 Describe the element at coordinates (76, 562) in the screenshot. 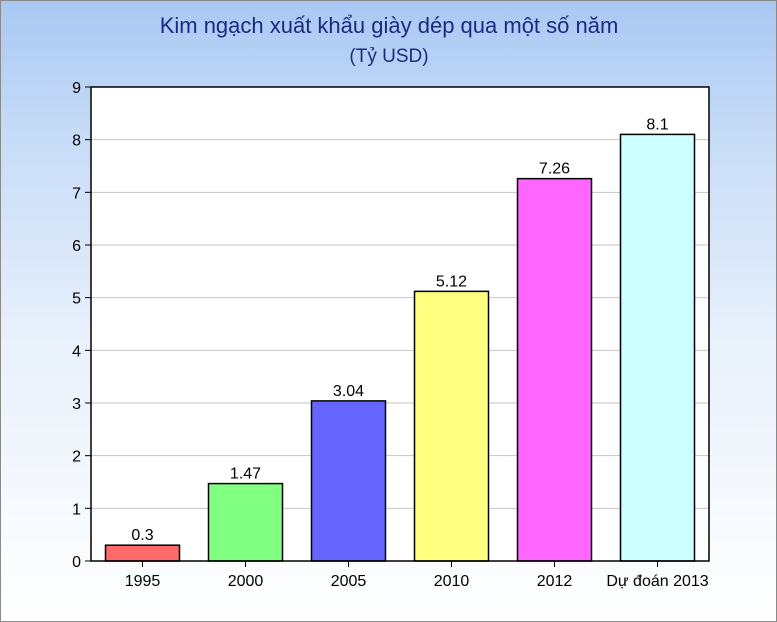

I see `y-tick-label: 0` at that location.